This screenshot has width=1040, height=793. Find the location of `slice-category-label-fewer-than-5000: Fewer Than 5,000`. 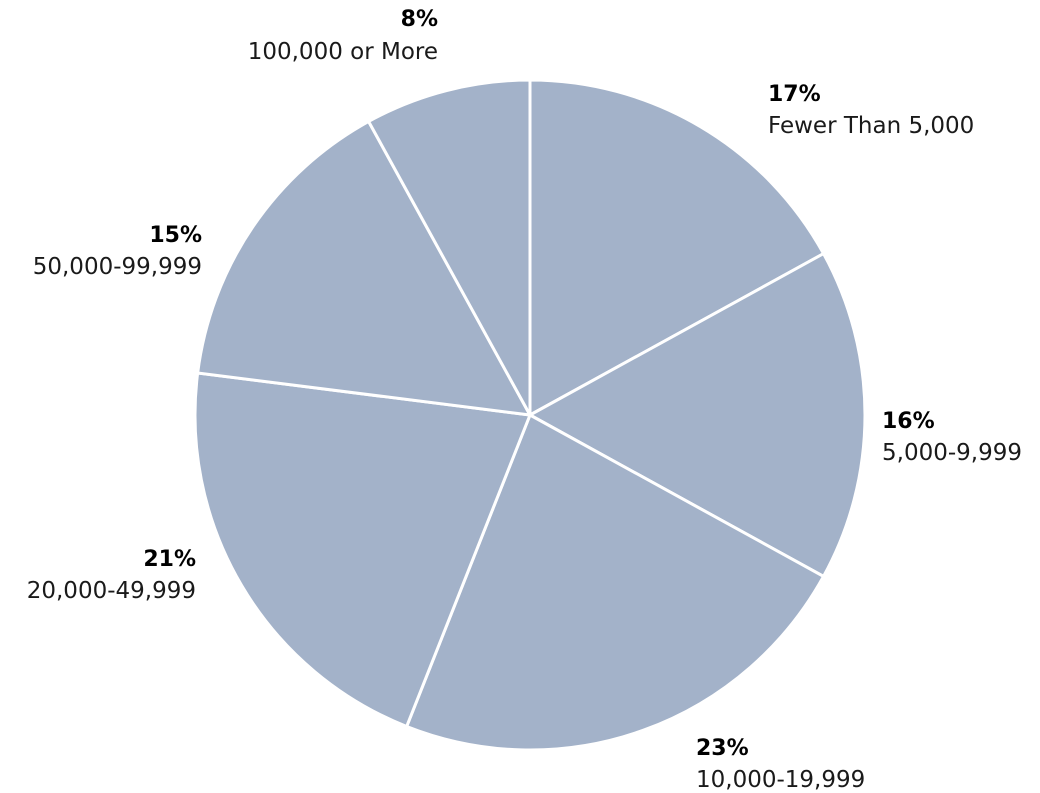

slice-category-label-fewer-than-5000: Fewer Than 5,000 is located at coordinates (871, 126).